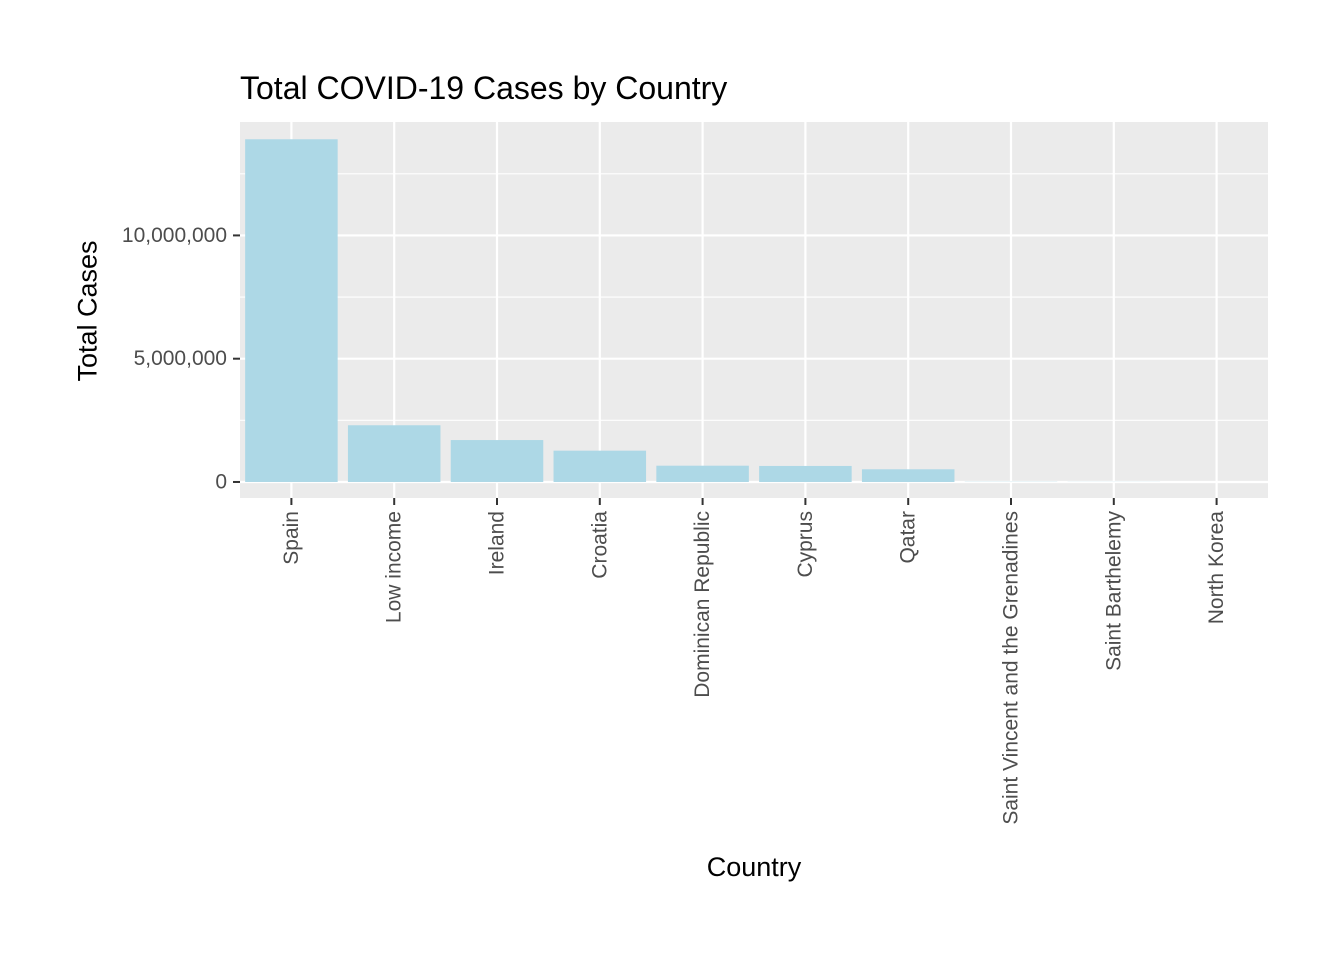  I want to click on x-tick-label: Spain, so click(291, 538).